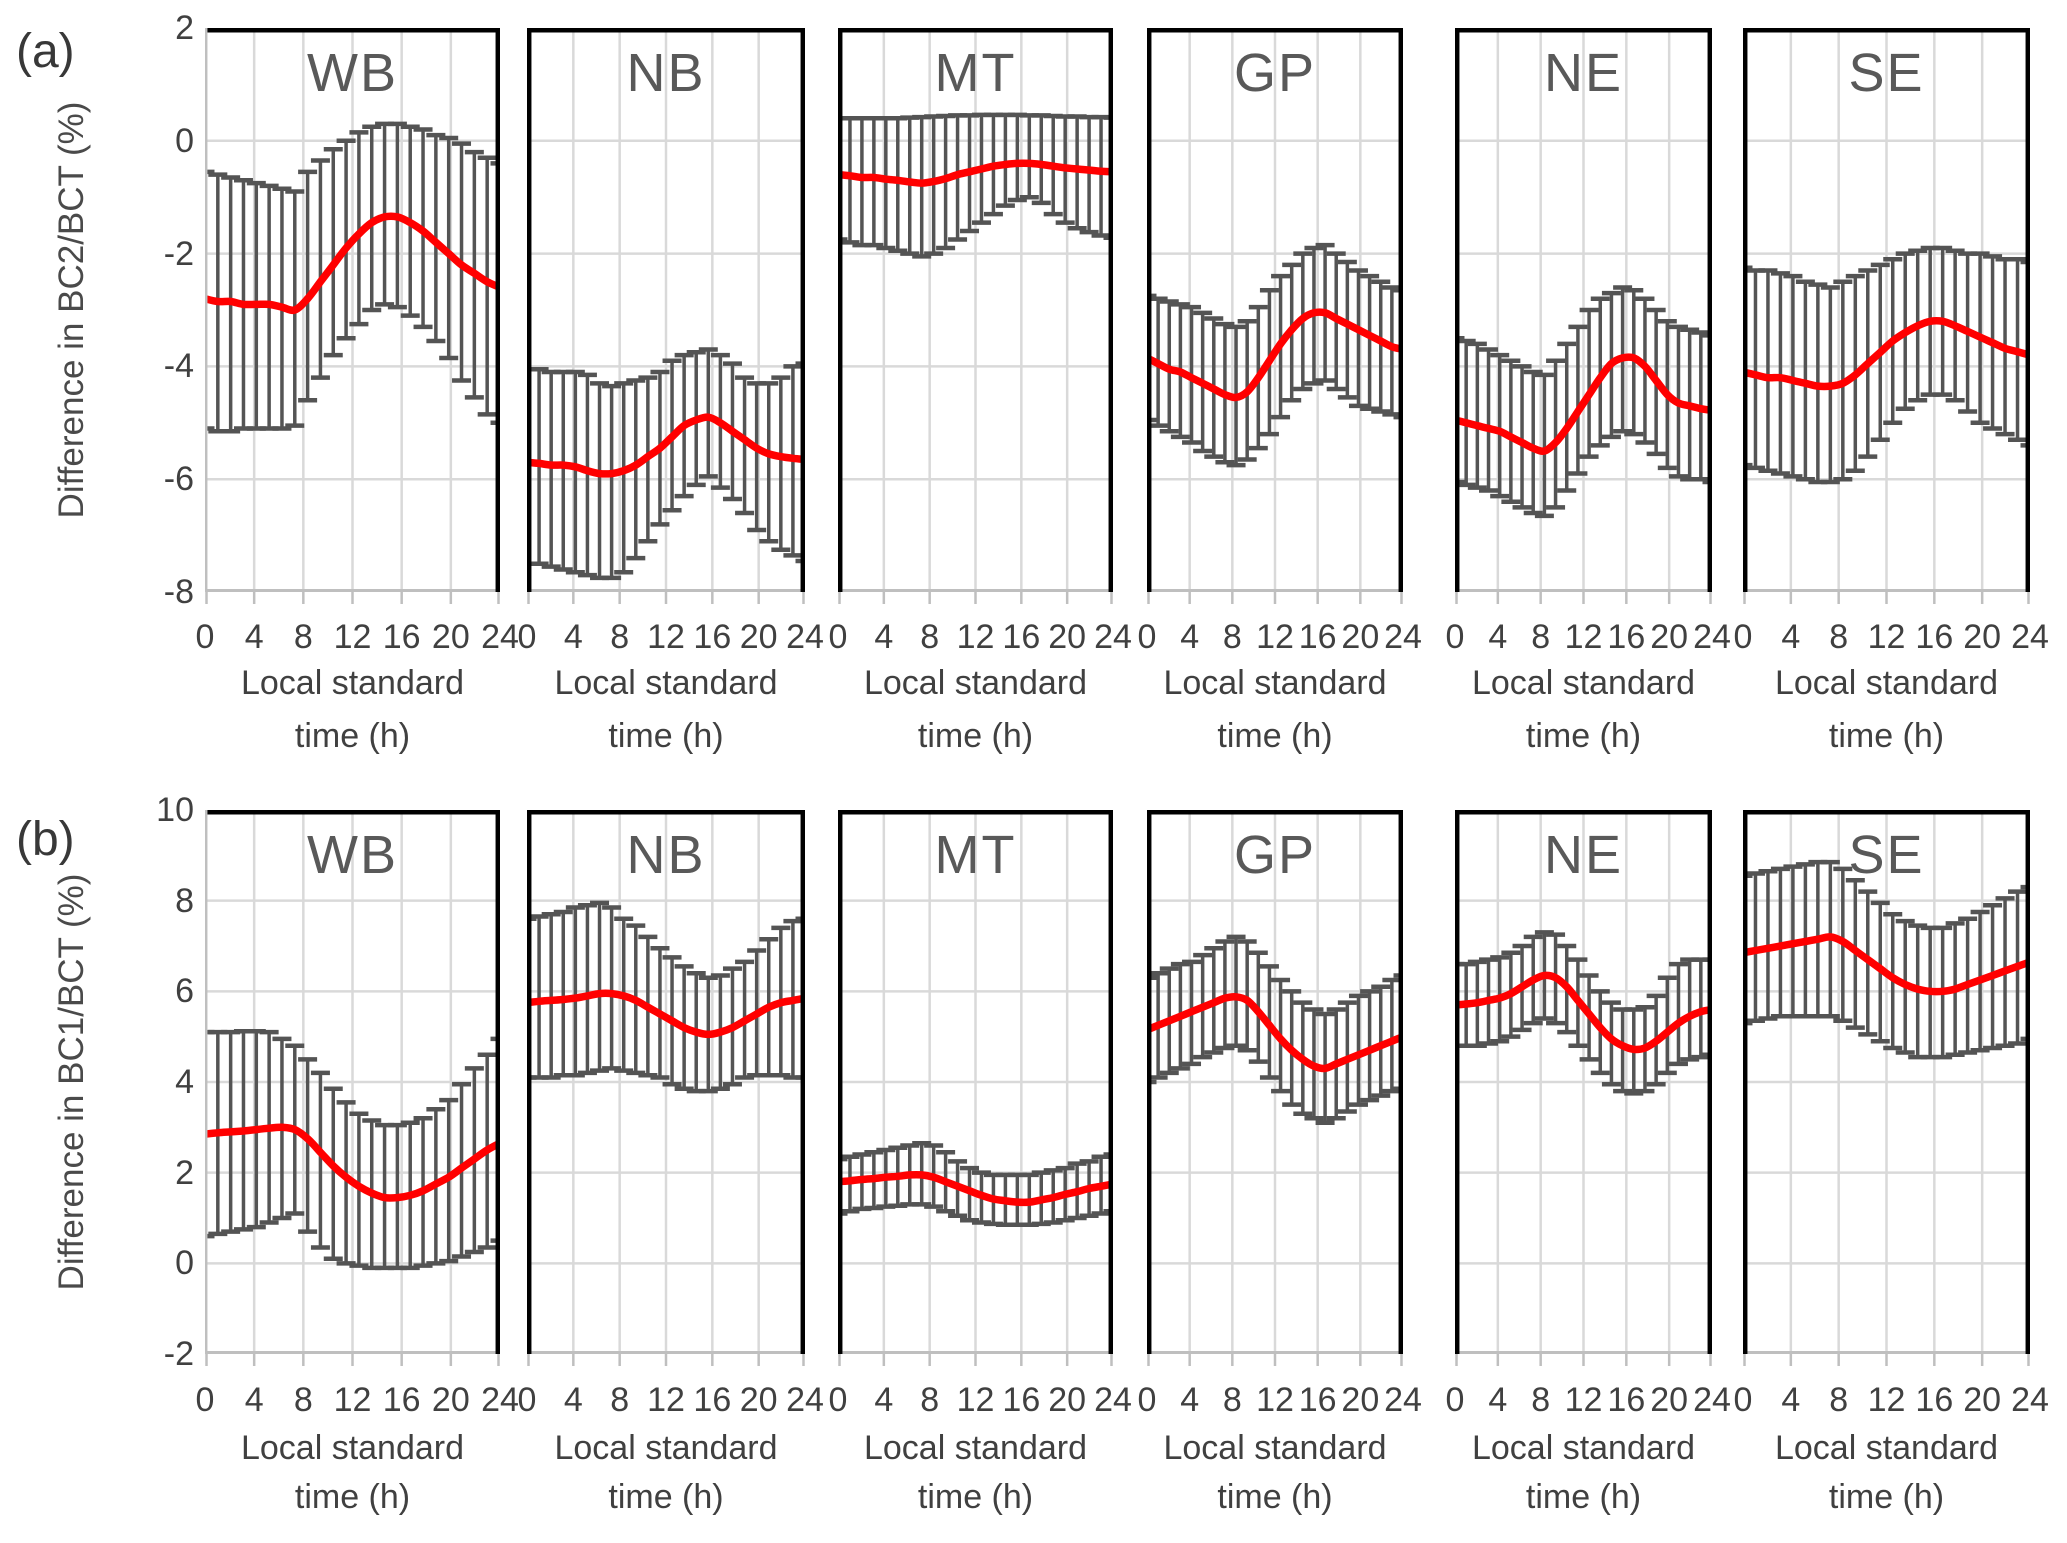  What do you see at coordinates (1583, 402) in the screenshot?
I see `error-bars` at bounding box center [1583, 402].